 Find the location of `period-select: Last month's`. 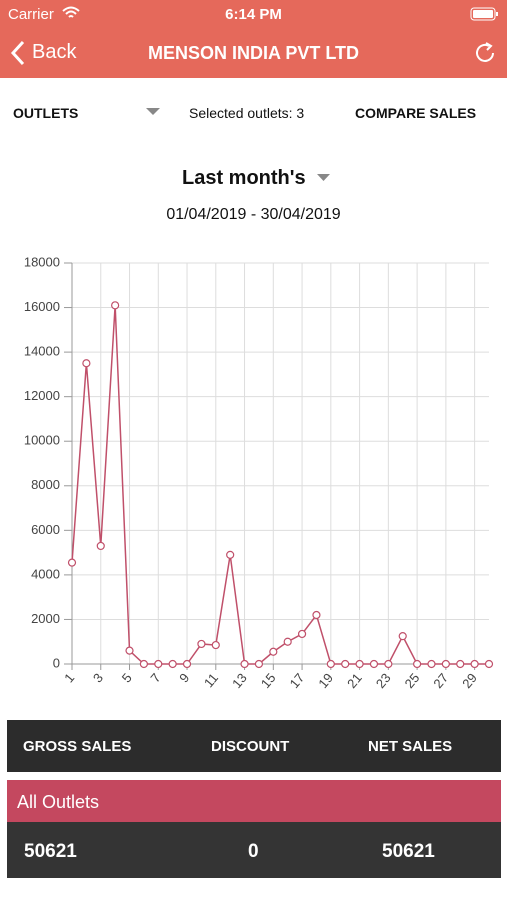

period-select: Last month's is located at coordinates (244, 178).